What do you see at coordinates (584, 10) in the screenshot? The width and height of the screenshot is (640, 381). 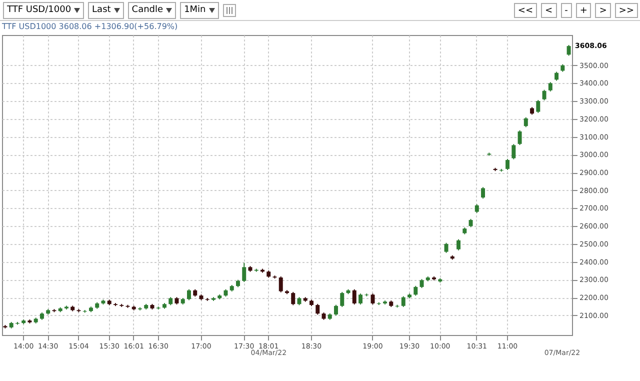 I see `nav-button: +` at bounding box center [584, 10].